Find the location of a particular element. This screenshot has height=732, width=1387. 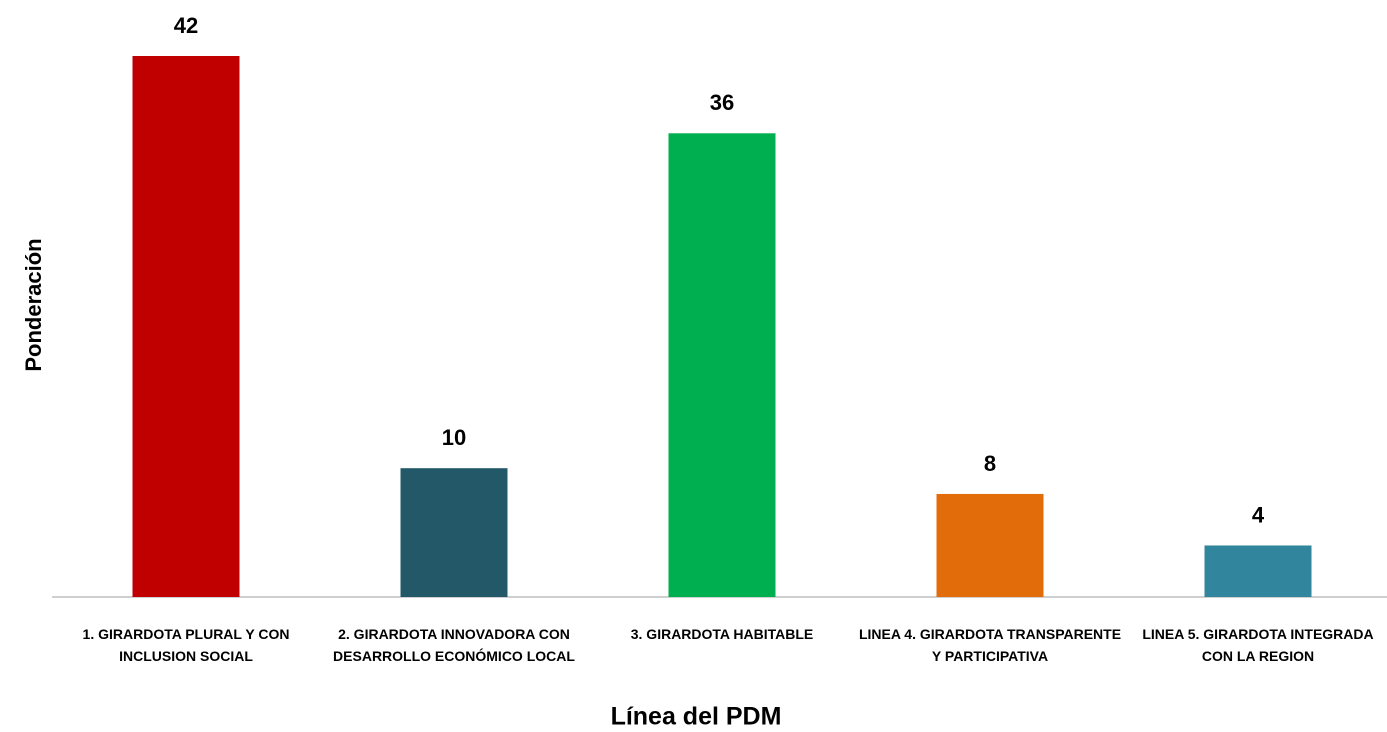

value-label: 8 is located at coordinates (990, 463).